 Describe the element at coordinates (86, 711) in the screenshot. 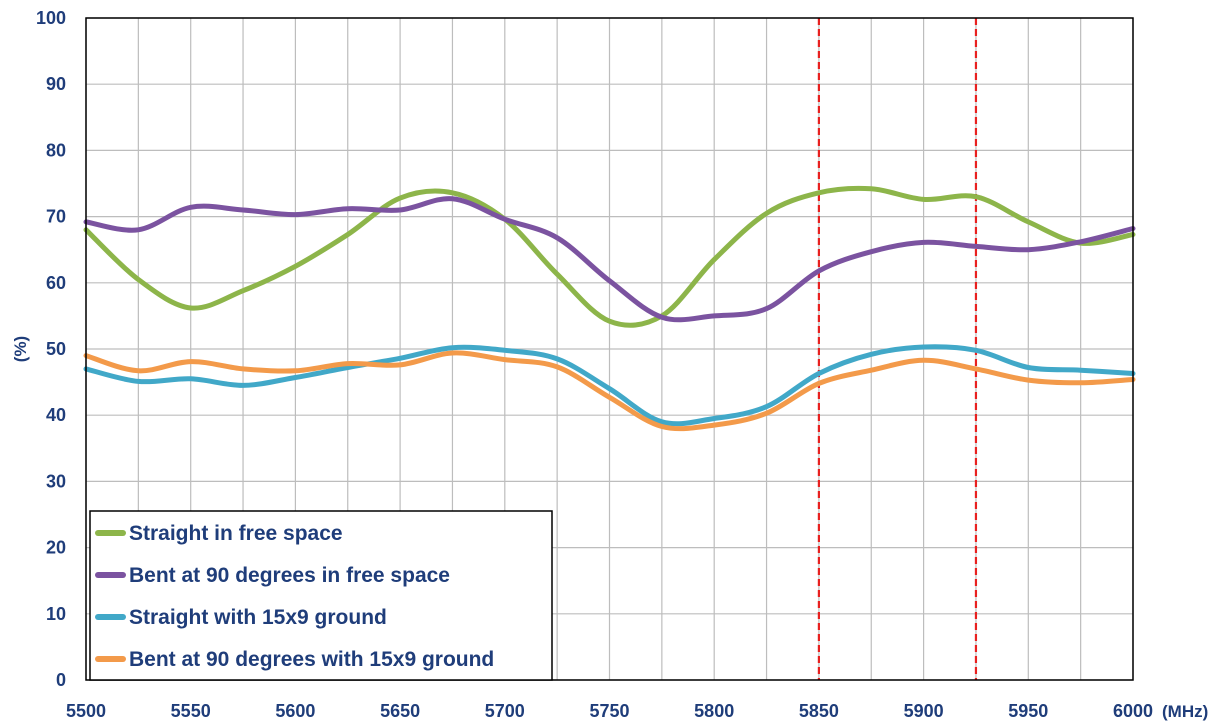

I see `x-tick-label: 5500` at that location.